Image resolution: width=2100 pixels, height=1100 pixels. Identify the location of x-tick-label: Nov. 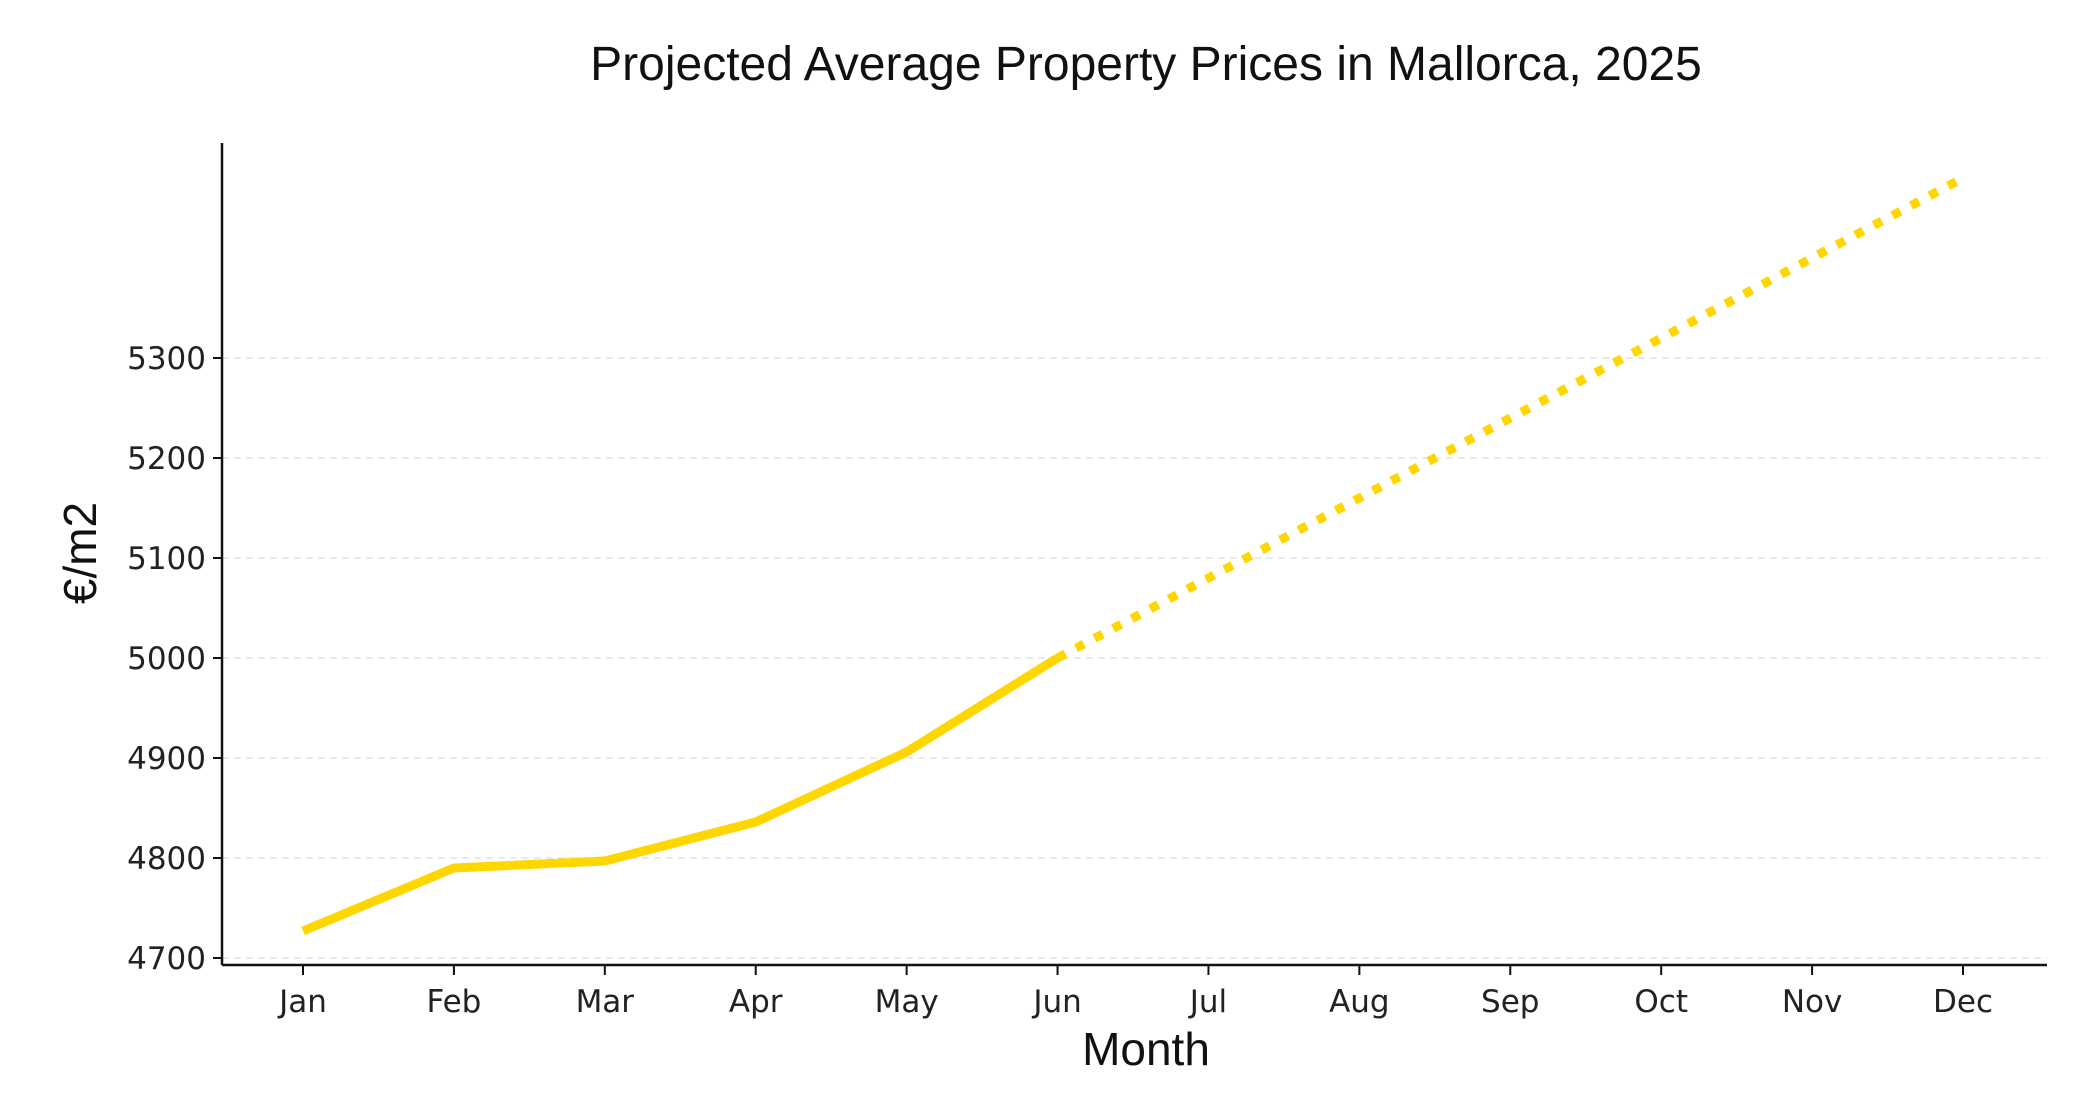
(1812, 1002).